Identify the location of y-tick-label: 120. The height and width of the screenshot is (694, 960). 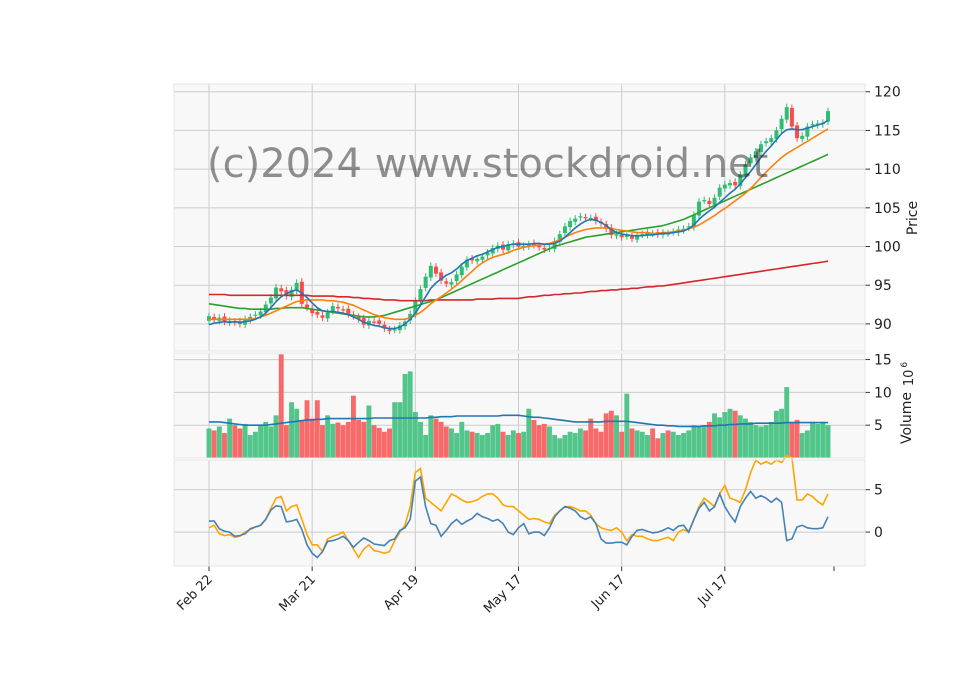
(887, 93).